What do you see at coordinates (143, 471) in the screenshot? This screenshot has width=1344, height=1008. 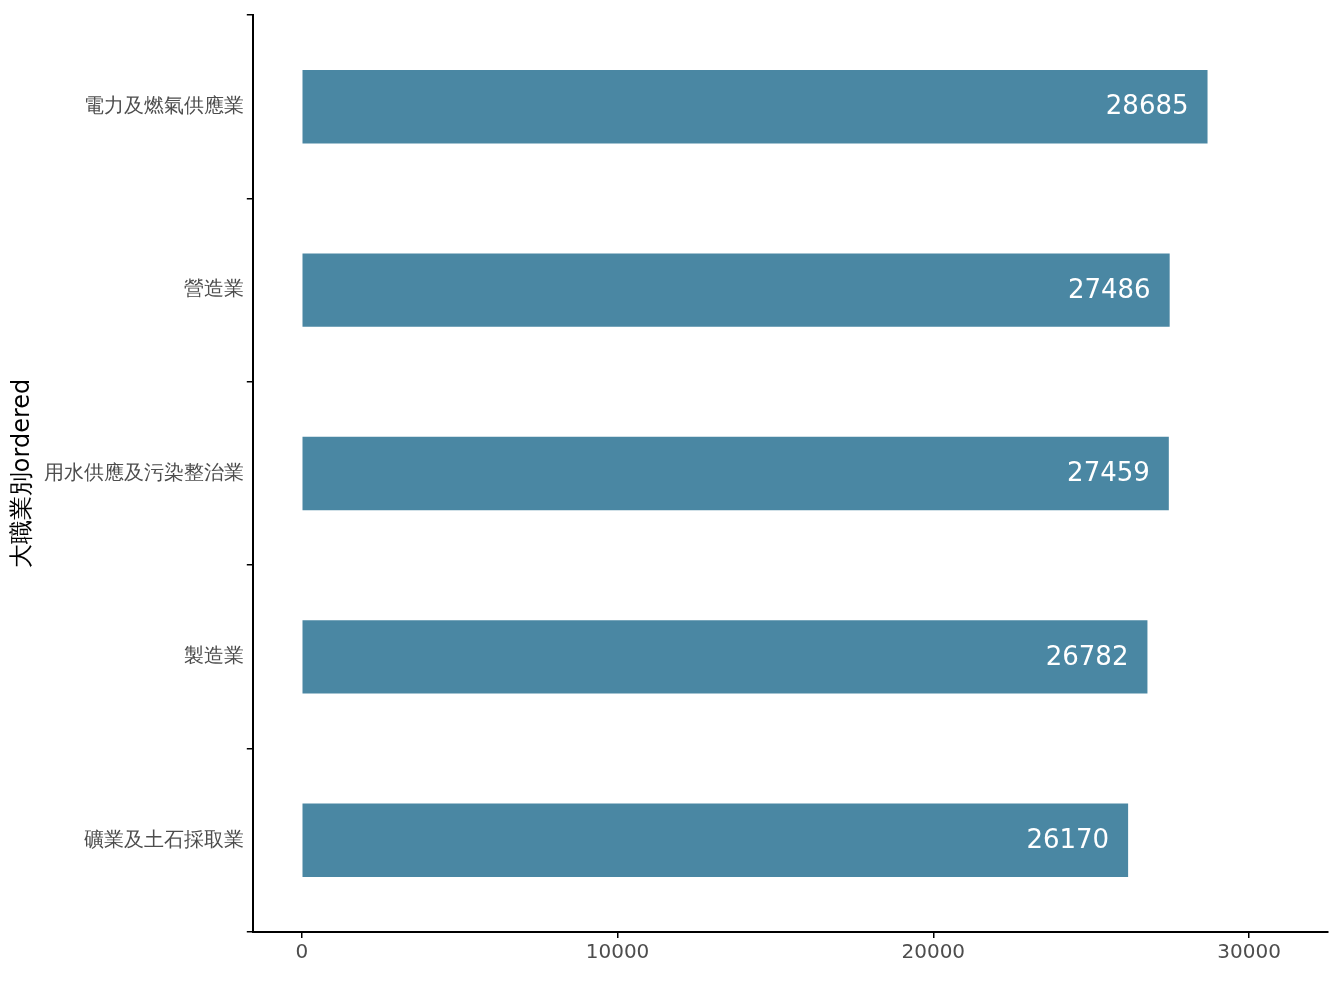 I see `y-tick-label: 用水供應及污染整治業` at bounding box center [143, 471].